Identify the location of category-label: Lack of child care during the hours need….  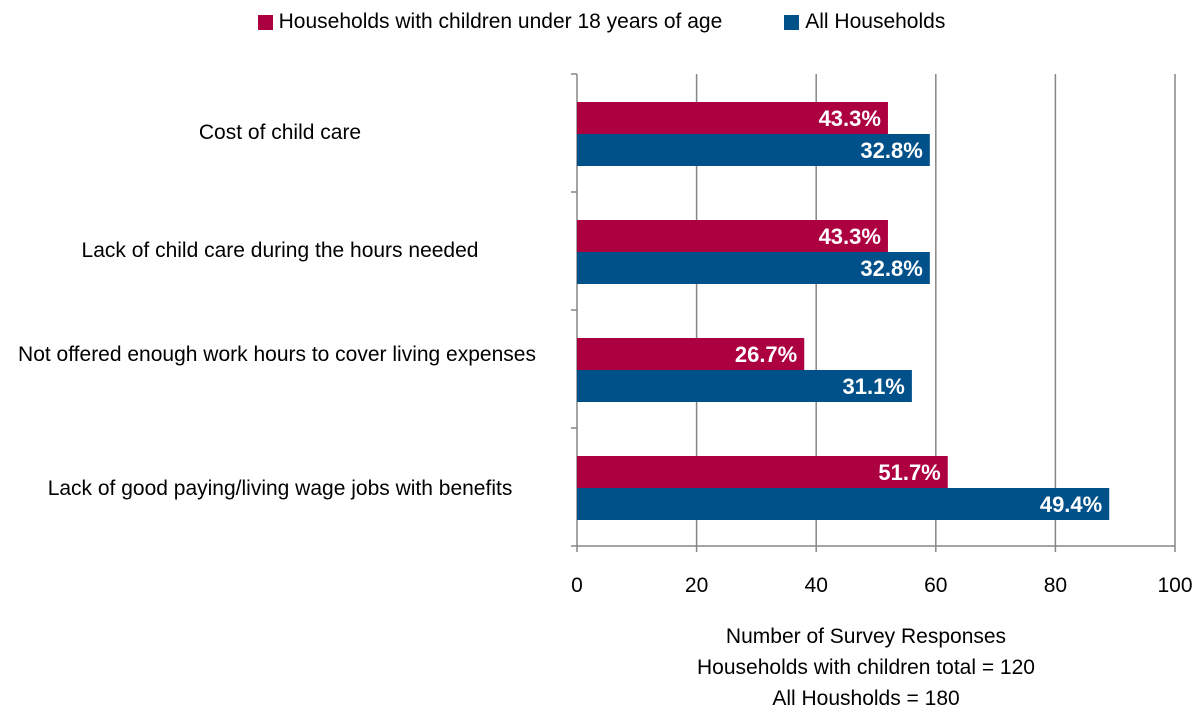
(280, 250).